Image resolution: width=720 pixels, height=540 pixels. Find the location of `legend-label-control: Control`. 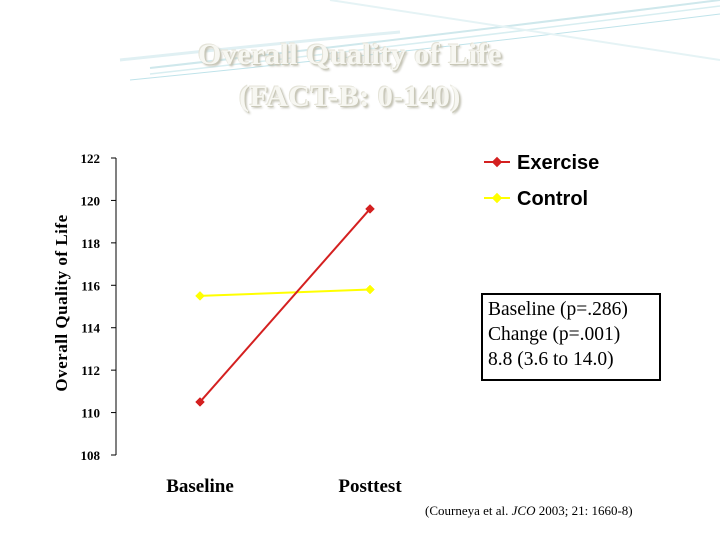

legend-label-control: Control is located at coordinates (552, 199).